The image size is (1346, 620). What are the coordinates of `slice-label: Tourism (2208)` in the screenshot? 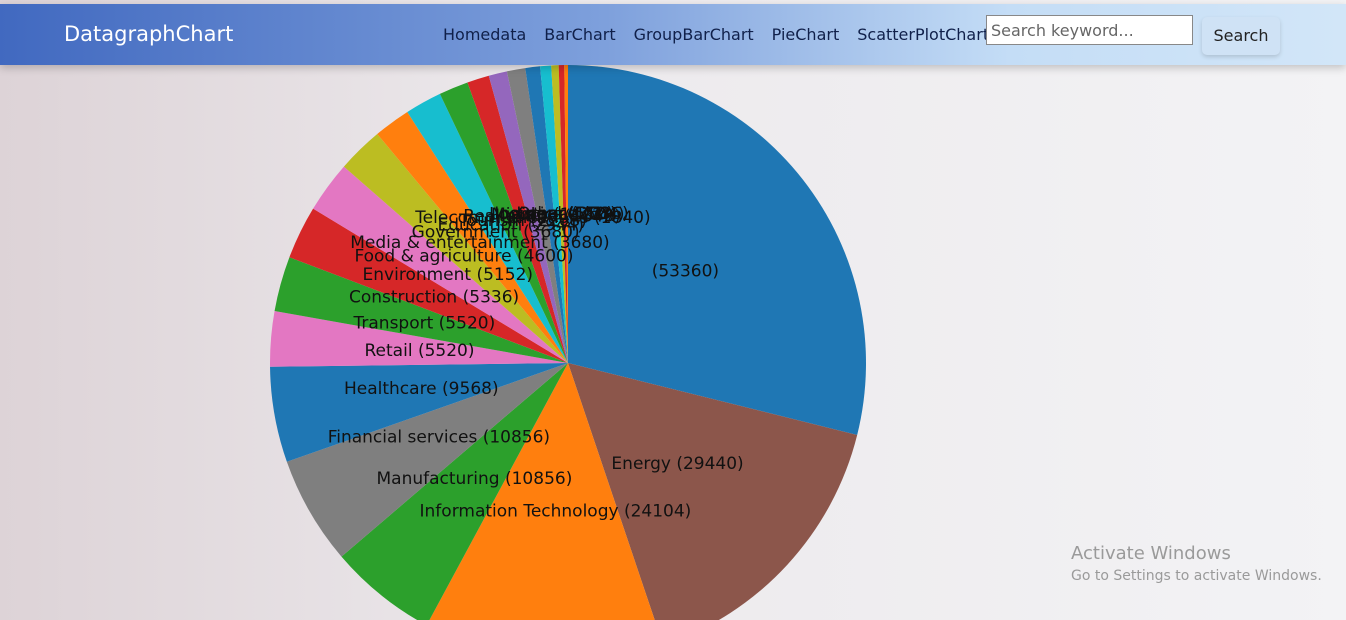 It's located at (522, 221).